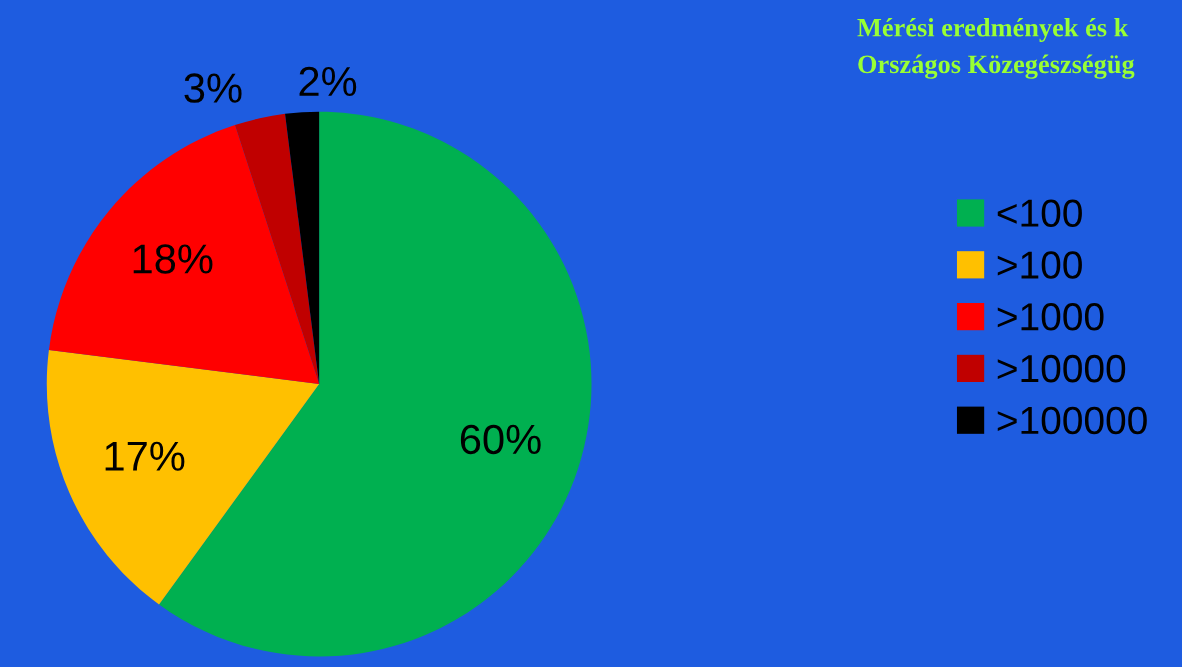 This screenshot has width=1182, height=667. Describe the element at coordinates (328, 81) in the screenshot. I see `data-label: 2%` at that location.